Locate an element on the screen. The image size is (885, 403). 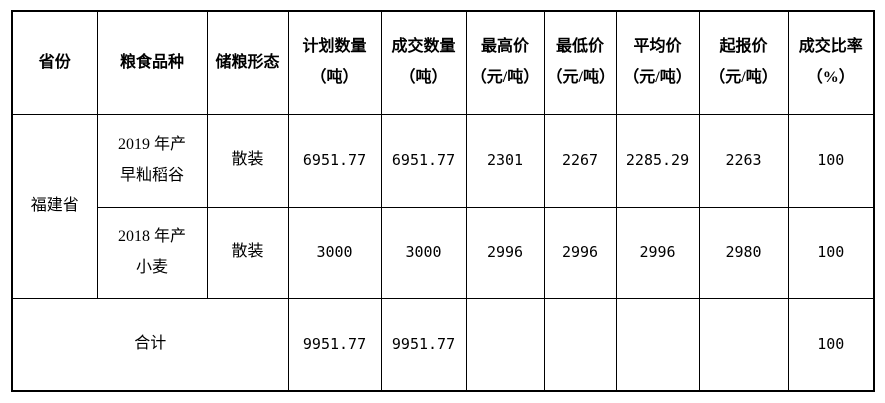
max-price-cell: 2996 is located at coordinates (505, 252).